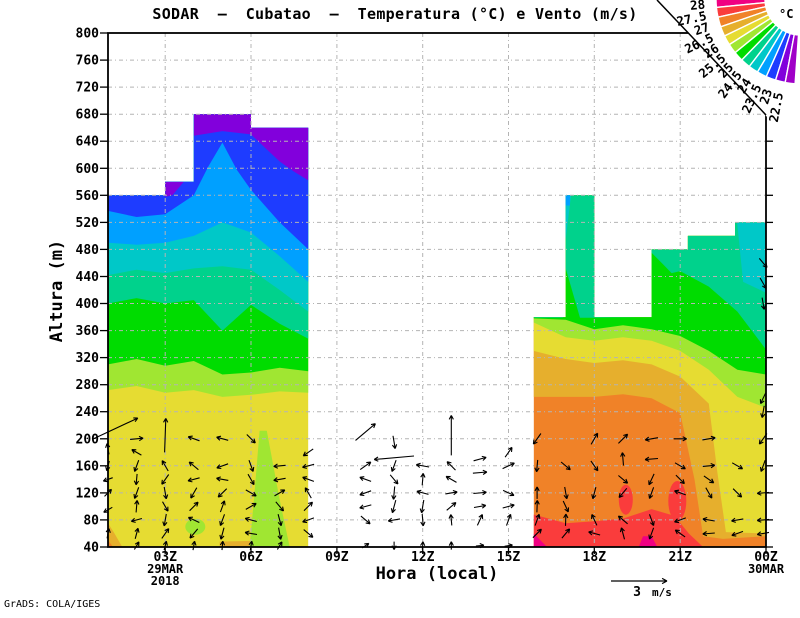 The image size is (800, 618). I want to click on svg-text: 26, so click(711, 50).